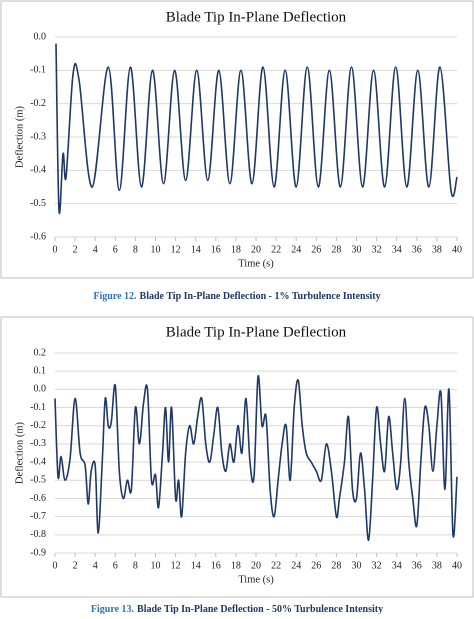 The width and height of the screenshot is (474, 619). Describe the element at coordinates (38, 552) in the screenshot. I see `y-tick-label: -0.9` at that location.